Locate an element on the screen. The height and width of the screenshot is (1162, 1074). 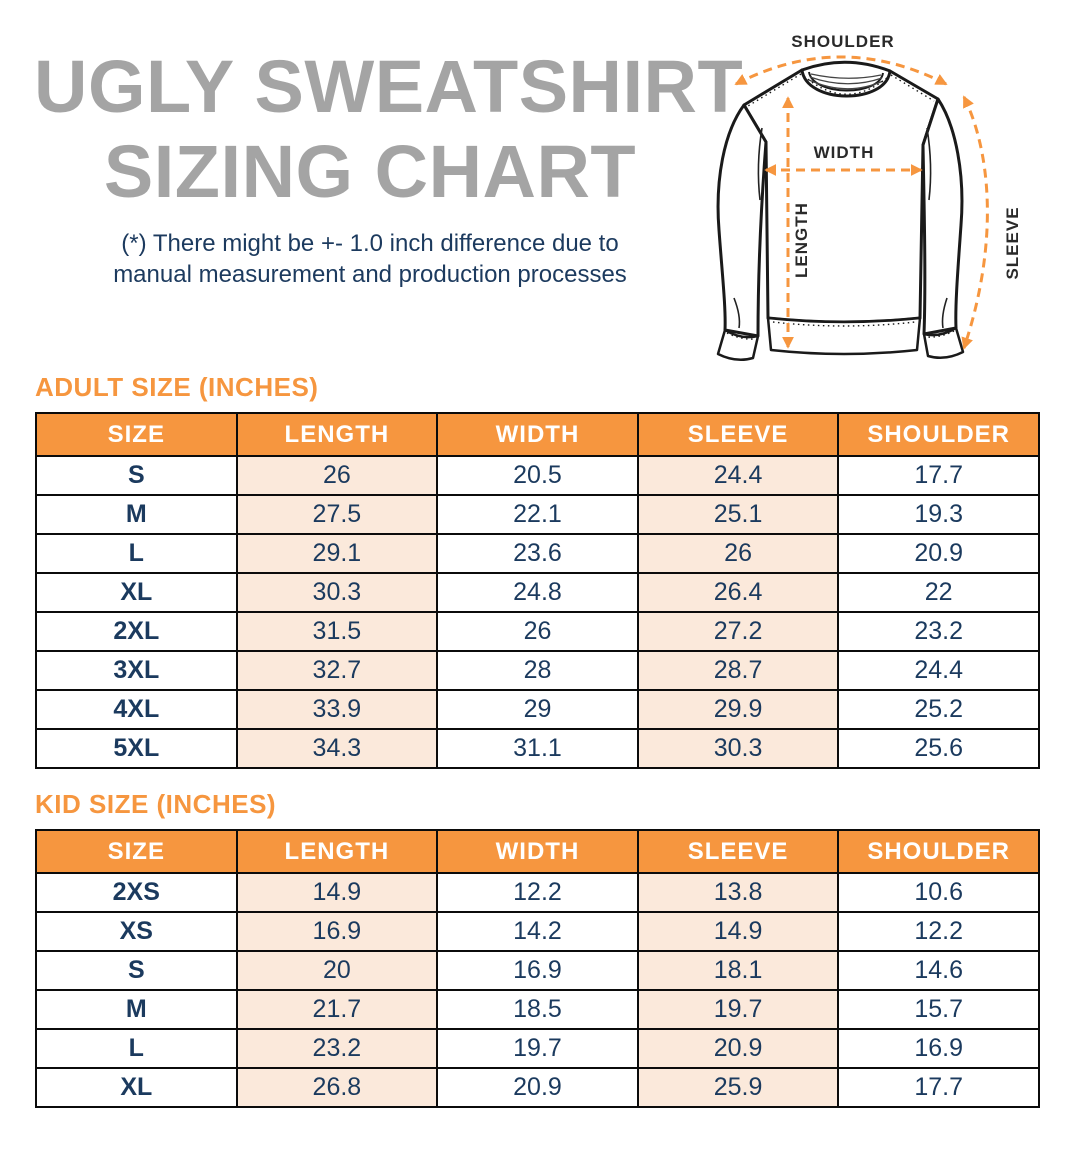
table-row: L 29.1 23.6 26 20.9 is located at coordinates (537, 553).